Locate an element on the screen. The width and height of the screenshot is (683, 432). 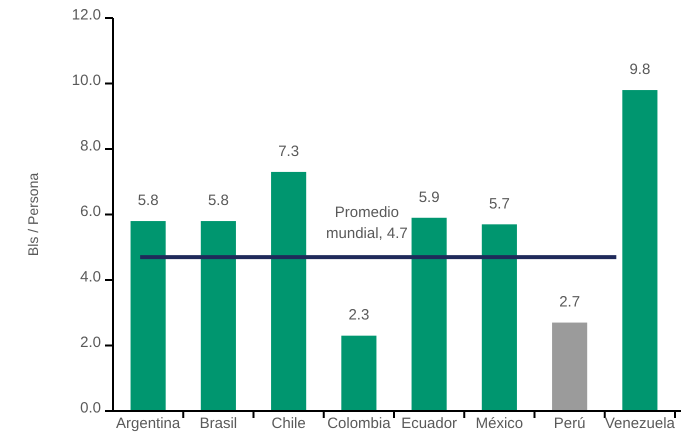
data-label: 9.8 is located at coordinates (639, 69).